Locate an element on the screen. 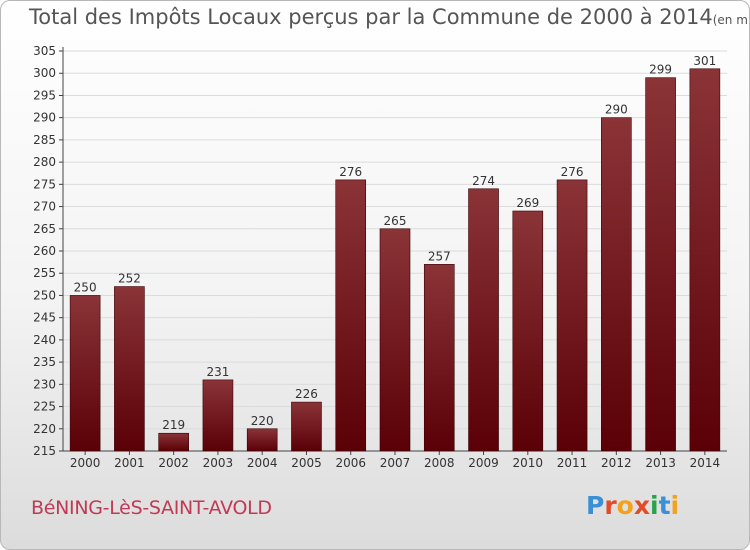 This screenshot has height=550, width=750. value-label-2009: 274 is located at coordinates (483, 181).